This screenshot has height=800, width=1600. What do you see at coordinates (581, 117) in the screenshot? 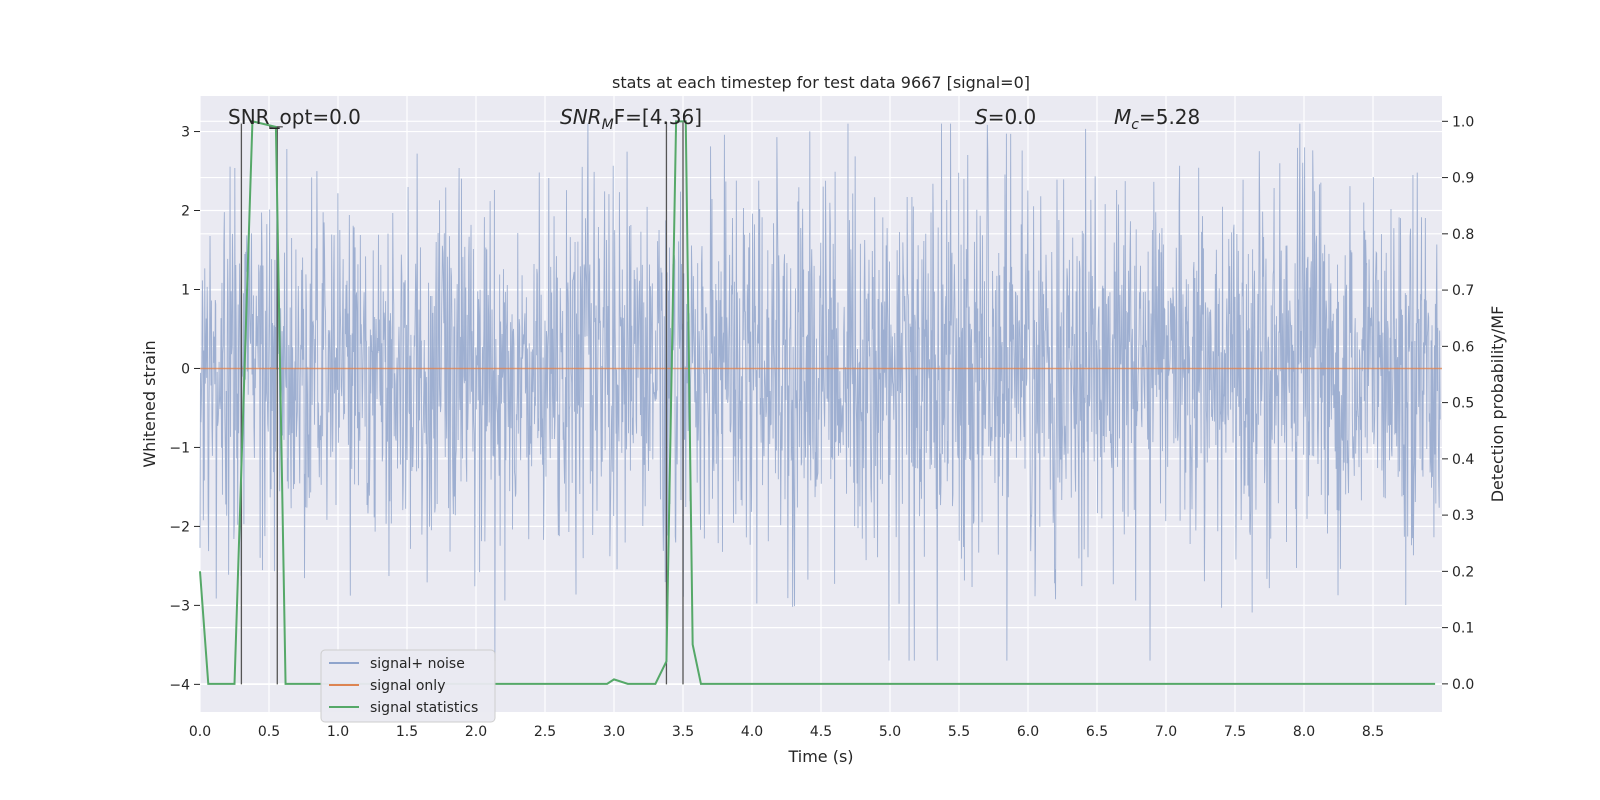
I see `annotation-snr-mf-name: SNR` at bounding box center [581, 117].